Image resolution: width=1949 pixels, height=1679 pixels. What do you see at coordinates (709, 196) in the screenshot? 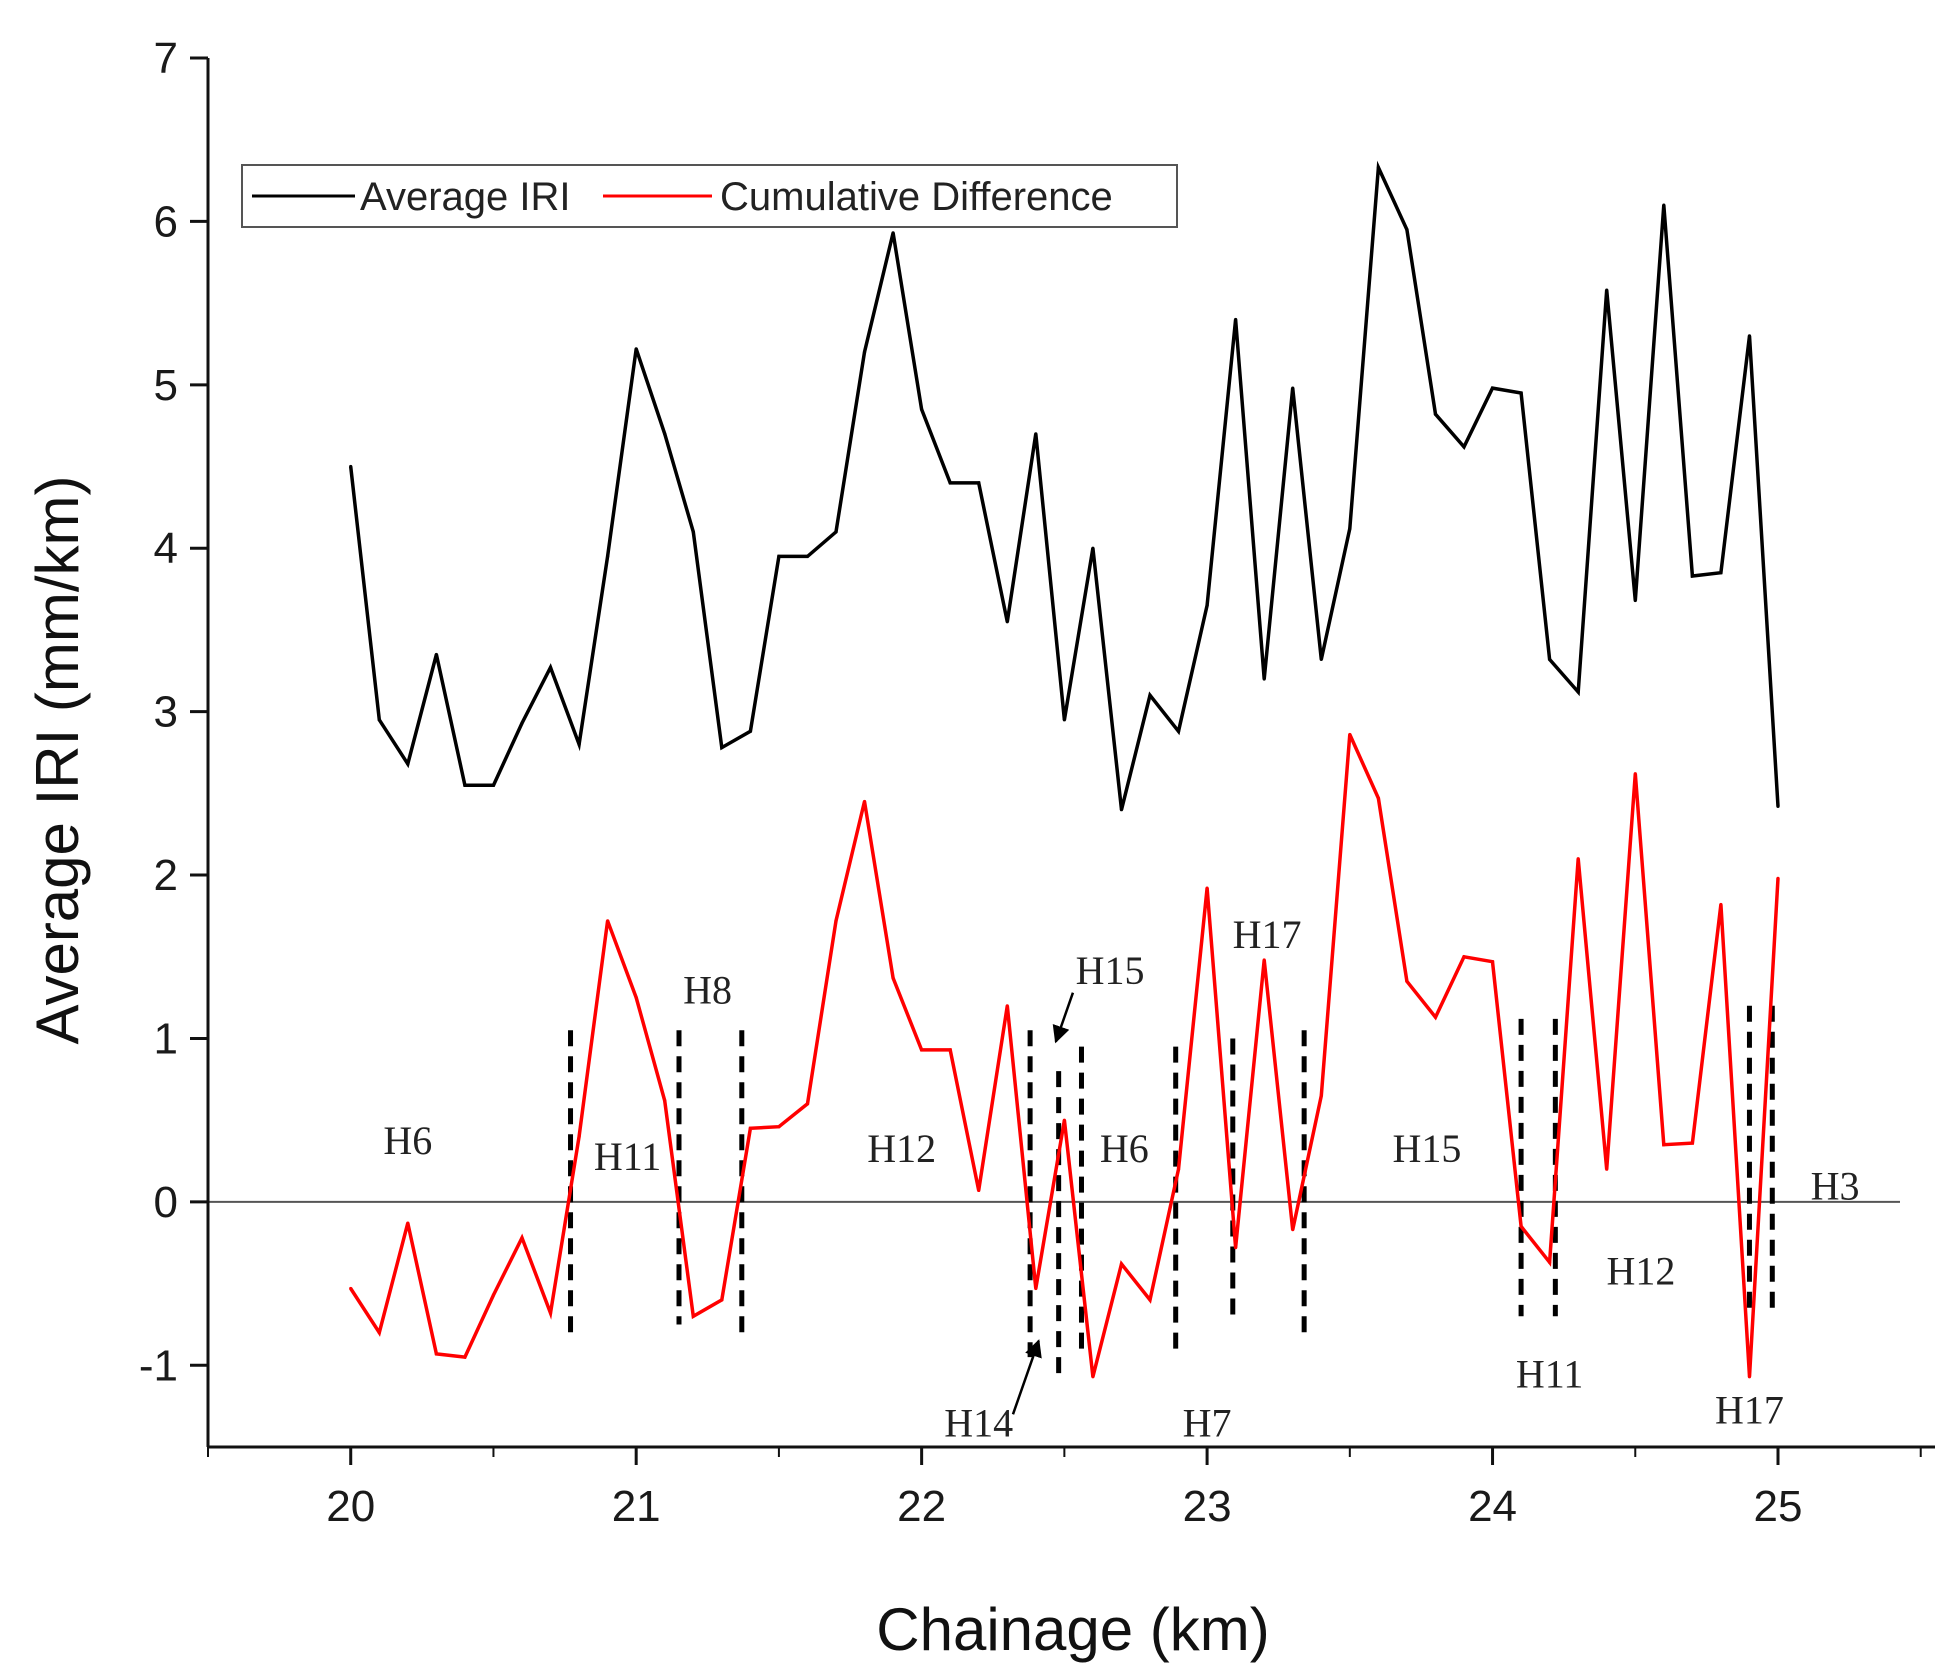
I see `legend: Average IRI Cumulative Difference` at bounding box center [709, 196].